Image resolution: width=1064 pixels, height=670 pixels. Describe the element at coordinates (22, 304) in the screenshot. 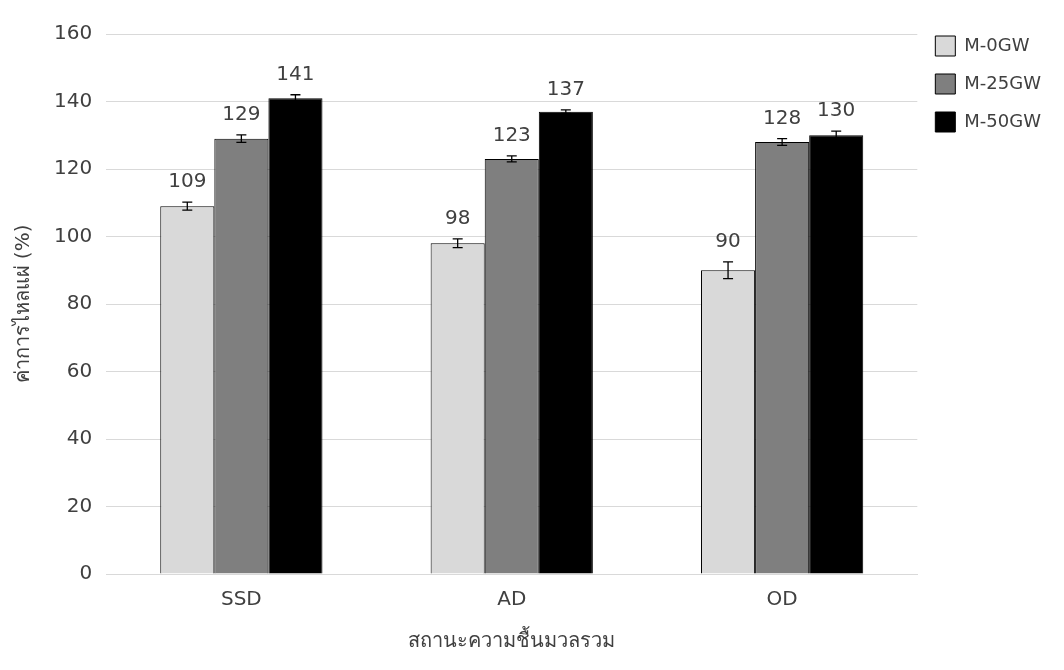

I see `y-axis-title: ค่าการไหลแผ่ (%)` at that location.